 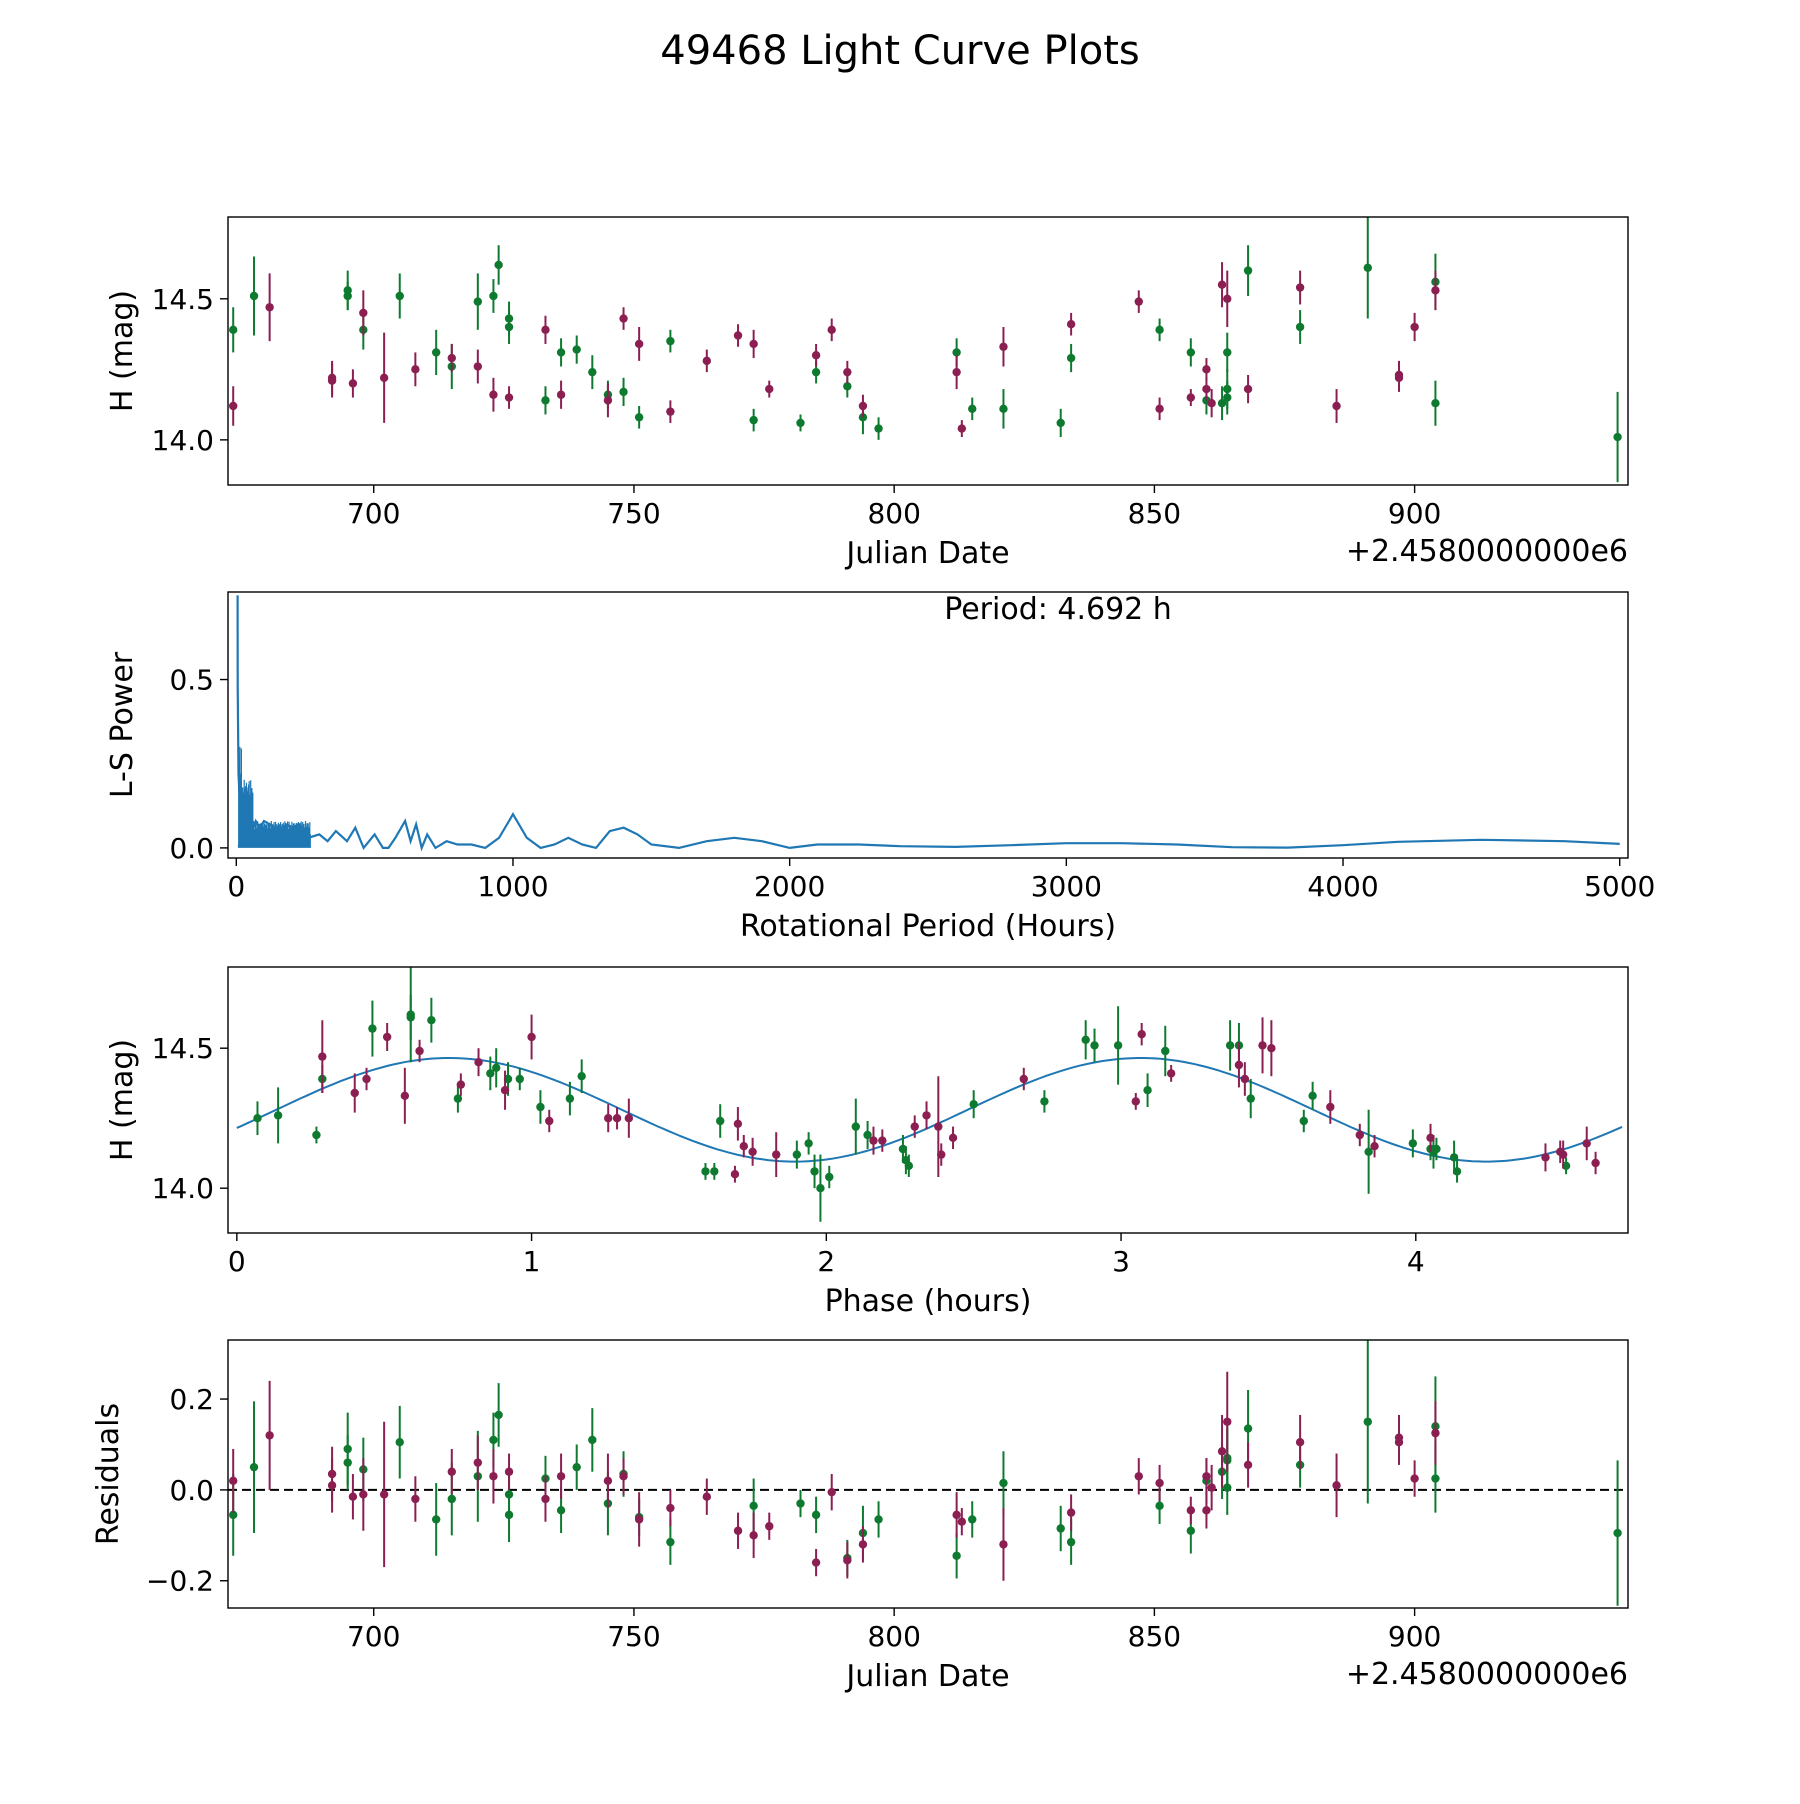 I want to click on x-axis-label-phased: Phase (hours), so click(x=928, y=1301).